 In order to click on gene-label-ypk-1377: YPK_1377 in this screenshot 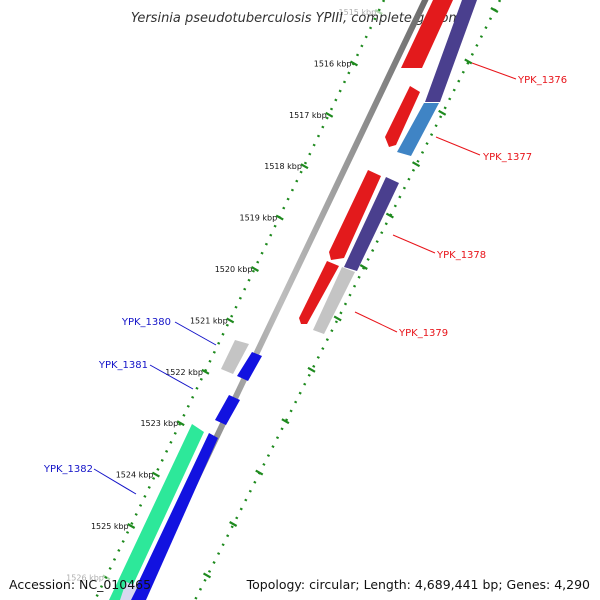, I will do `click(507, 157)`.